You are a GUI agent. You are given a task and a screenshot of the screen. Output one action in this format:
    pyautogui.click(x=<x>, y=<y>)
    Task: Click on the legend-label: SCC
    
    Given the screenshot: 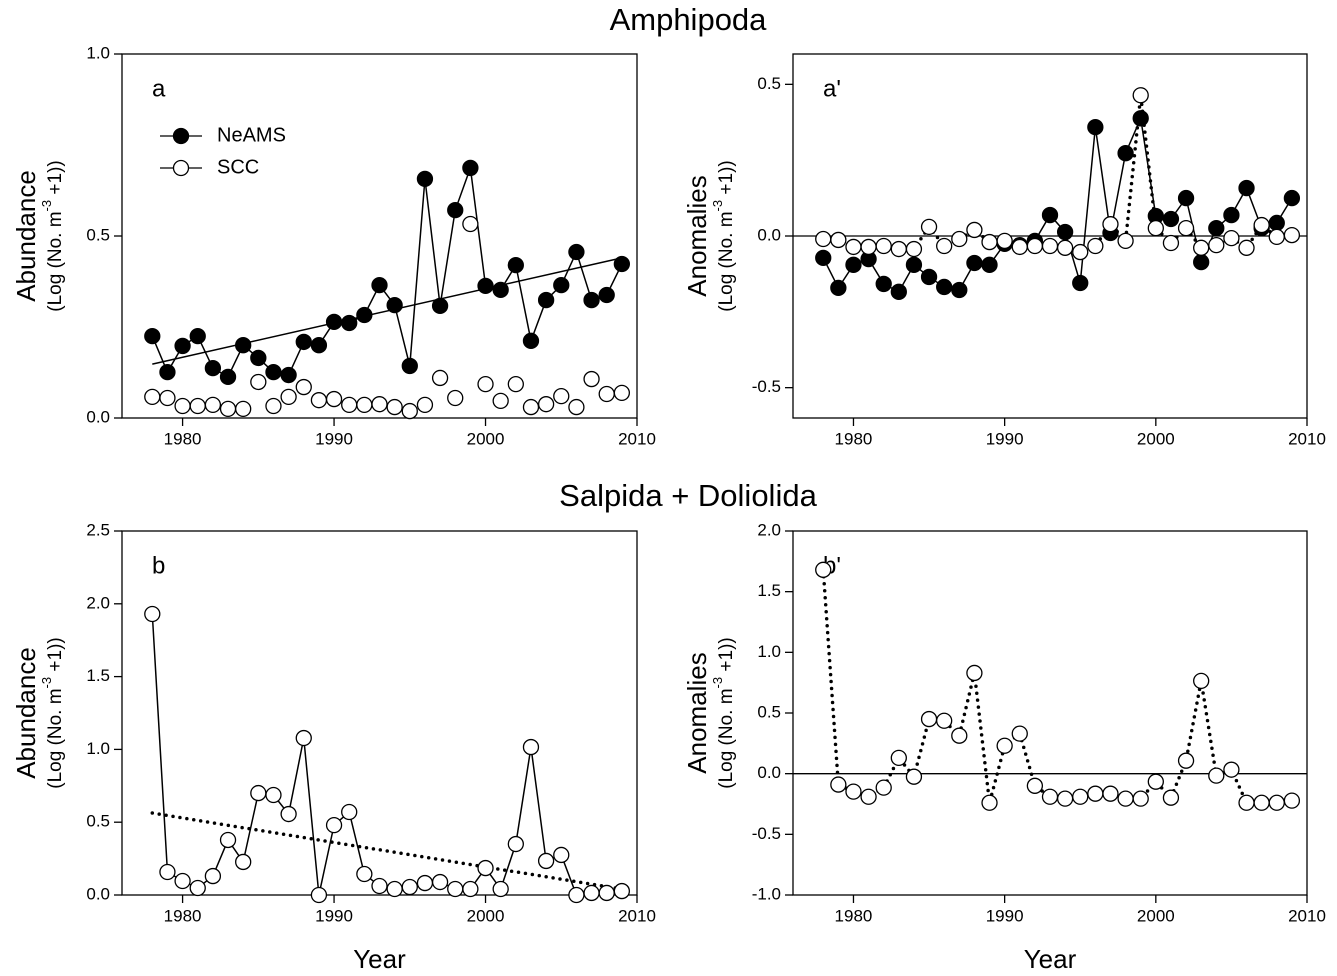 What is the action you would take?
    pyautogui.click(x=238, y=167)
    